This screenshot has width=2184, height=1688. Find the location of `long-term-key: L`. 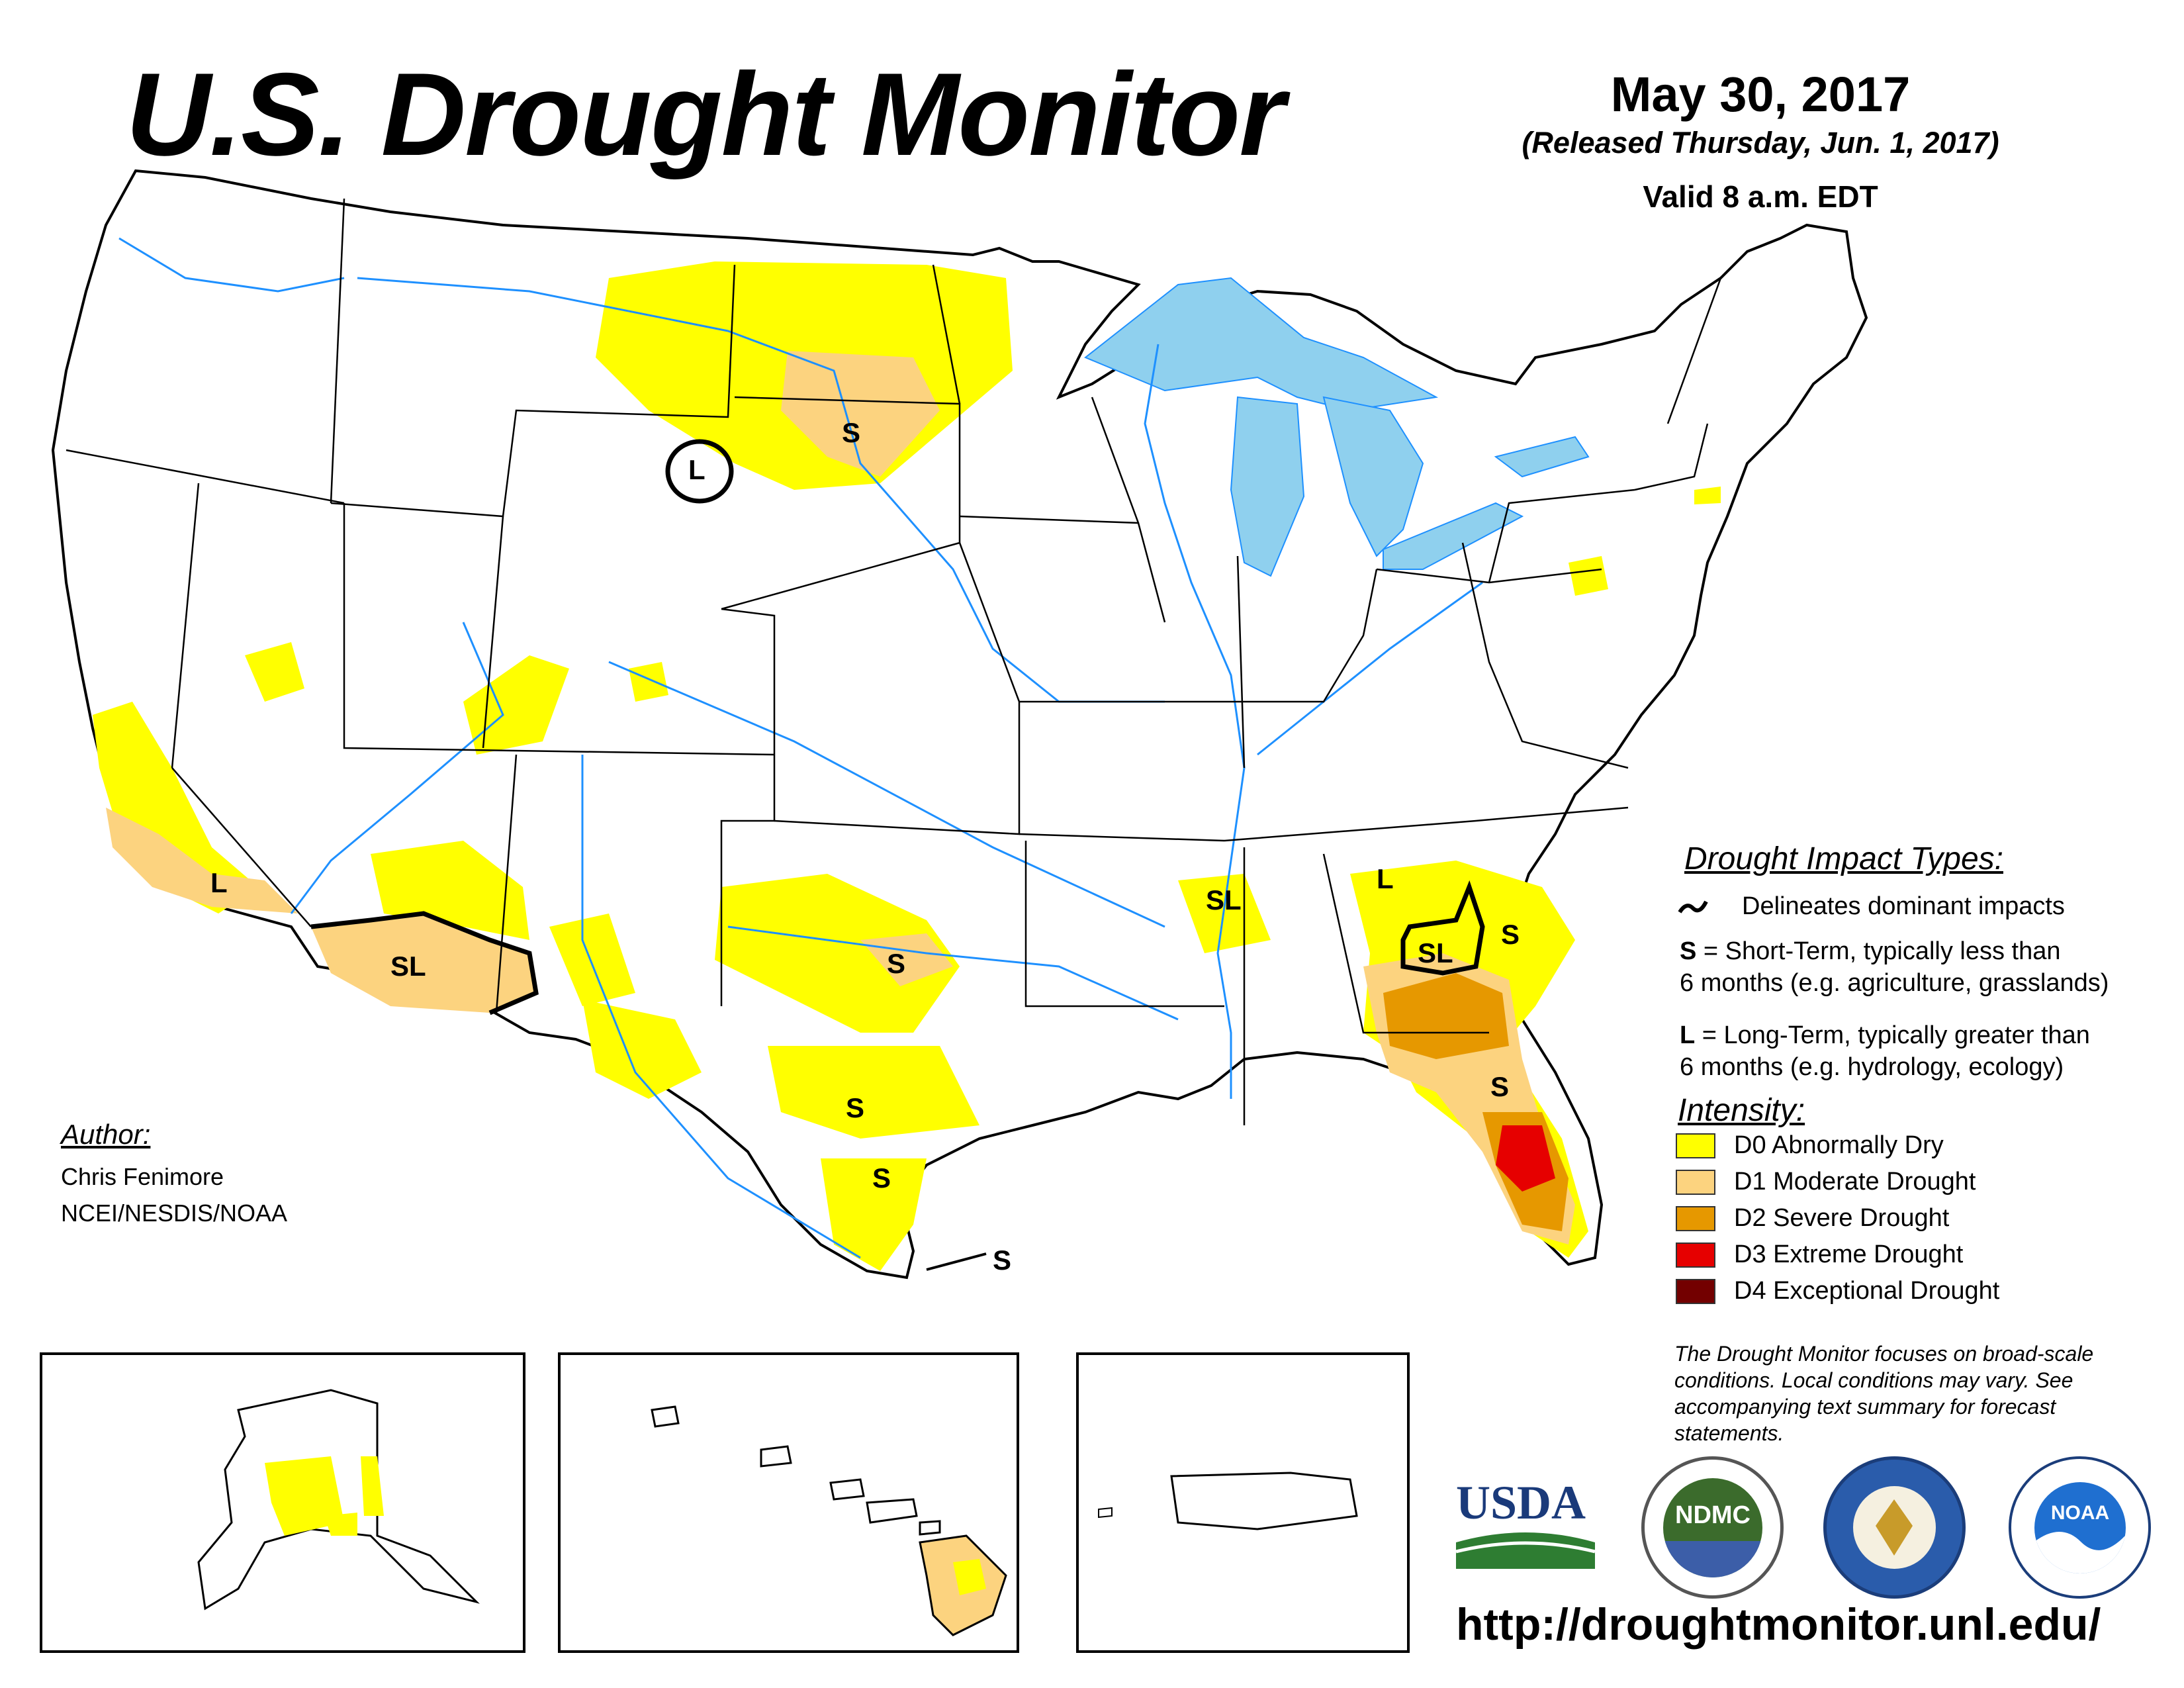

long-term-key: L is located at coordinates (1688, 1035).